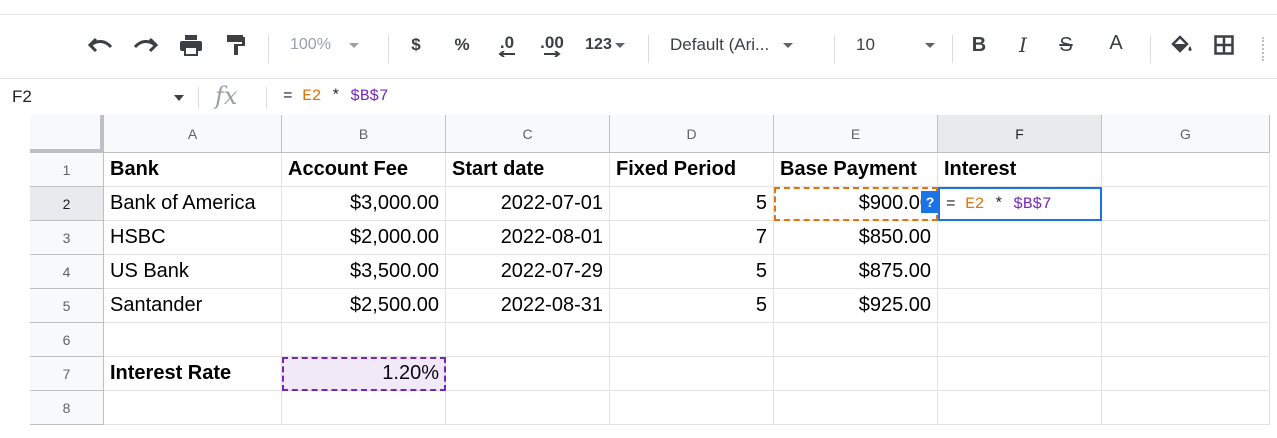 Image resolution: width=1277 pixels, height=438 pixels. What do you see at coordinates (1020, 374) in the screenshot?
I see `cell-f7` at bounding box center [1020, 374].